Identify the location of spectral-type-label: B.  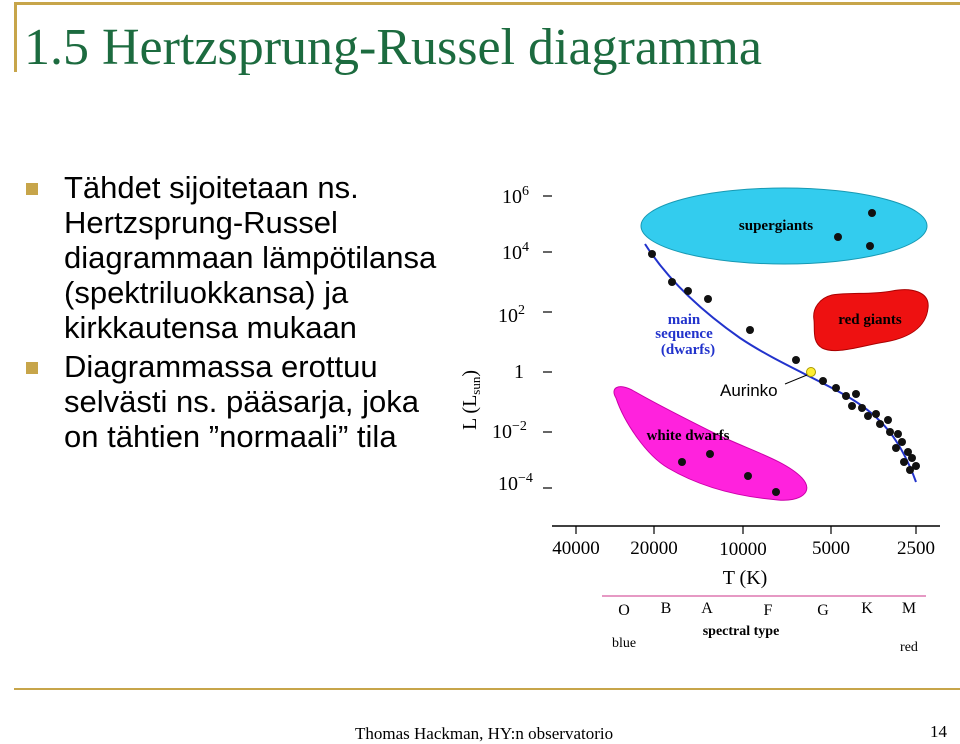
(666, 608).